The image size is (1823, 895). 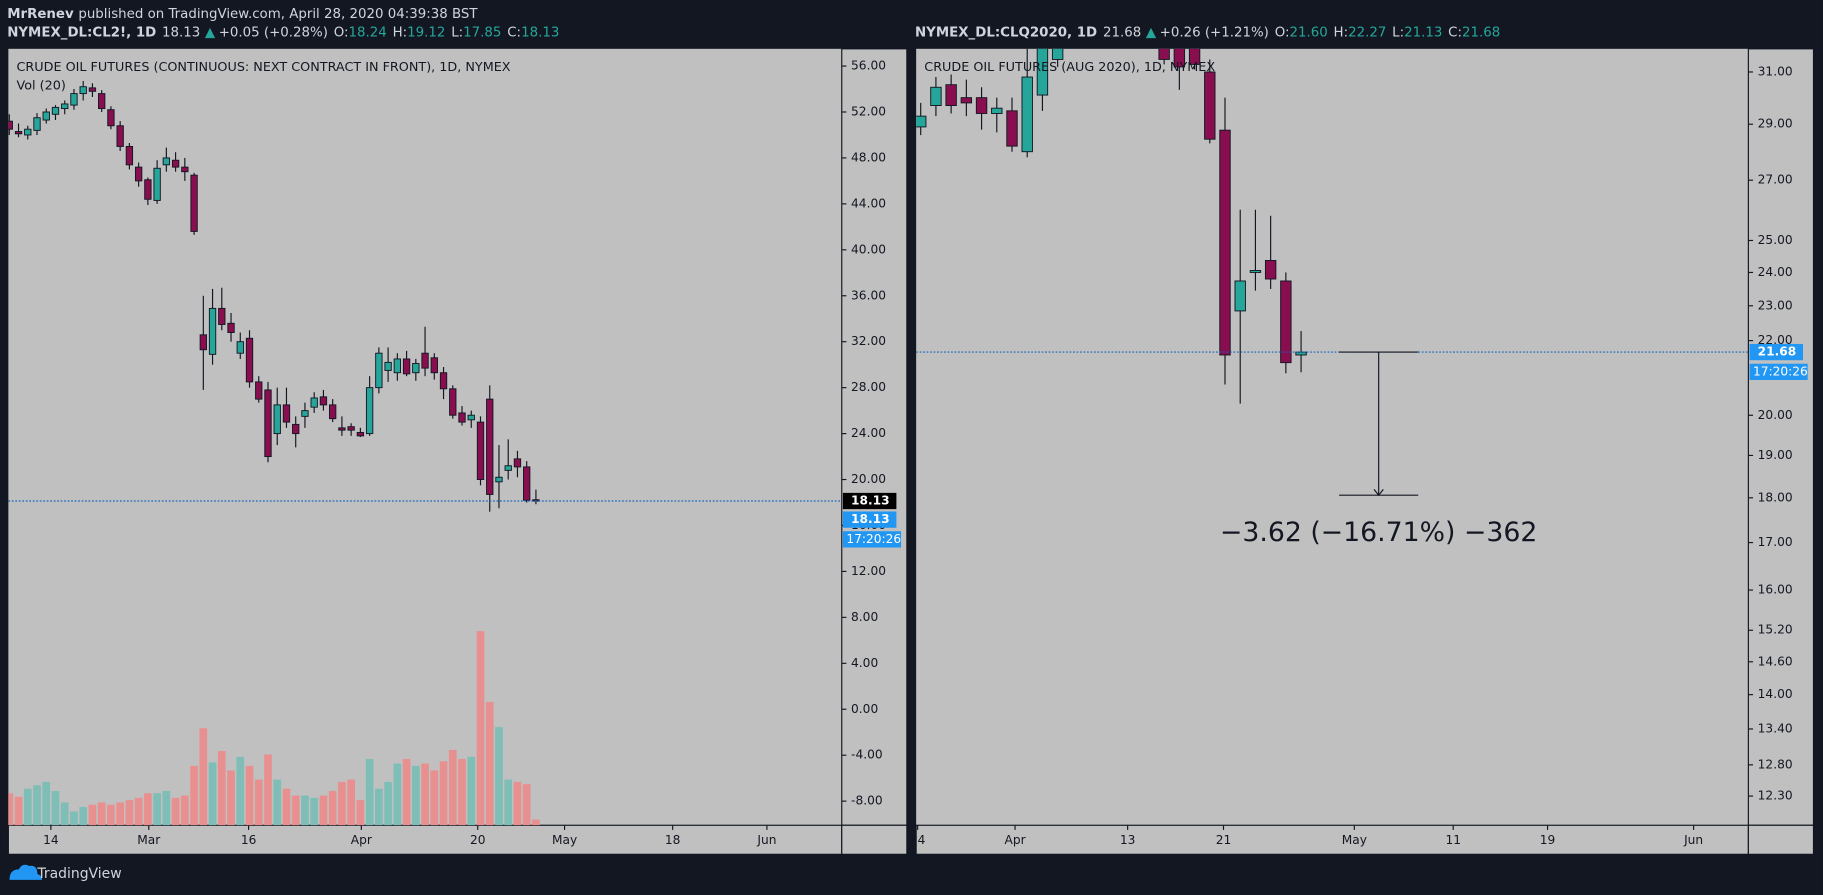 What do you see at coordinates (868, 295) in the screenshot?
I see `y-tick-label: 36.00` at bounding box center [868, 295].